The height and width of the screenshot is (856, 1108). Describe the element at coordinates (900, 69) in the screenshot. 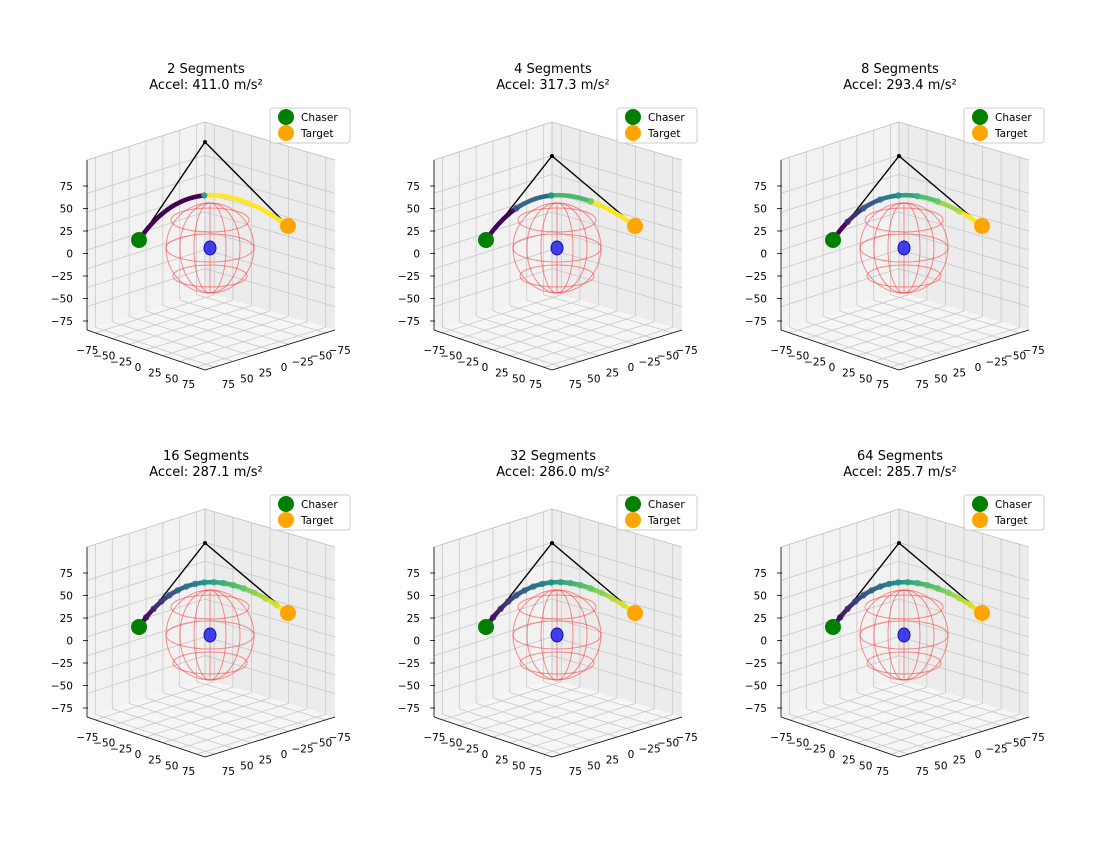

I see `chart-title: 8 Segments` at that location.